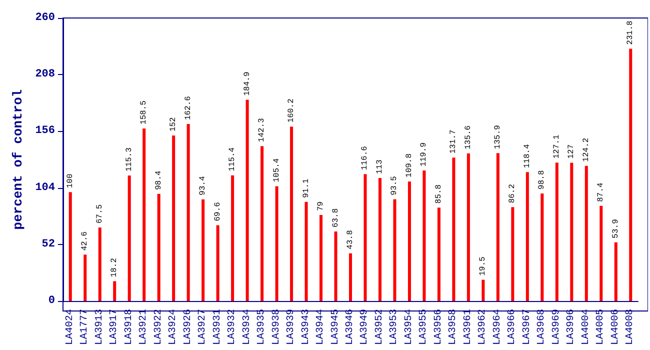 The image size is (650, 350). I want to click on data-label: 142.3, so click(262, 130).